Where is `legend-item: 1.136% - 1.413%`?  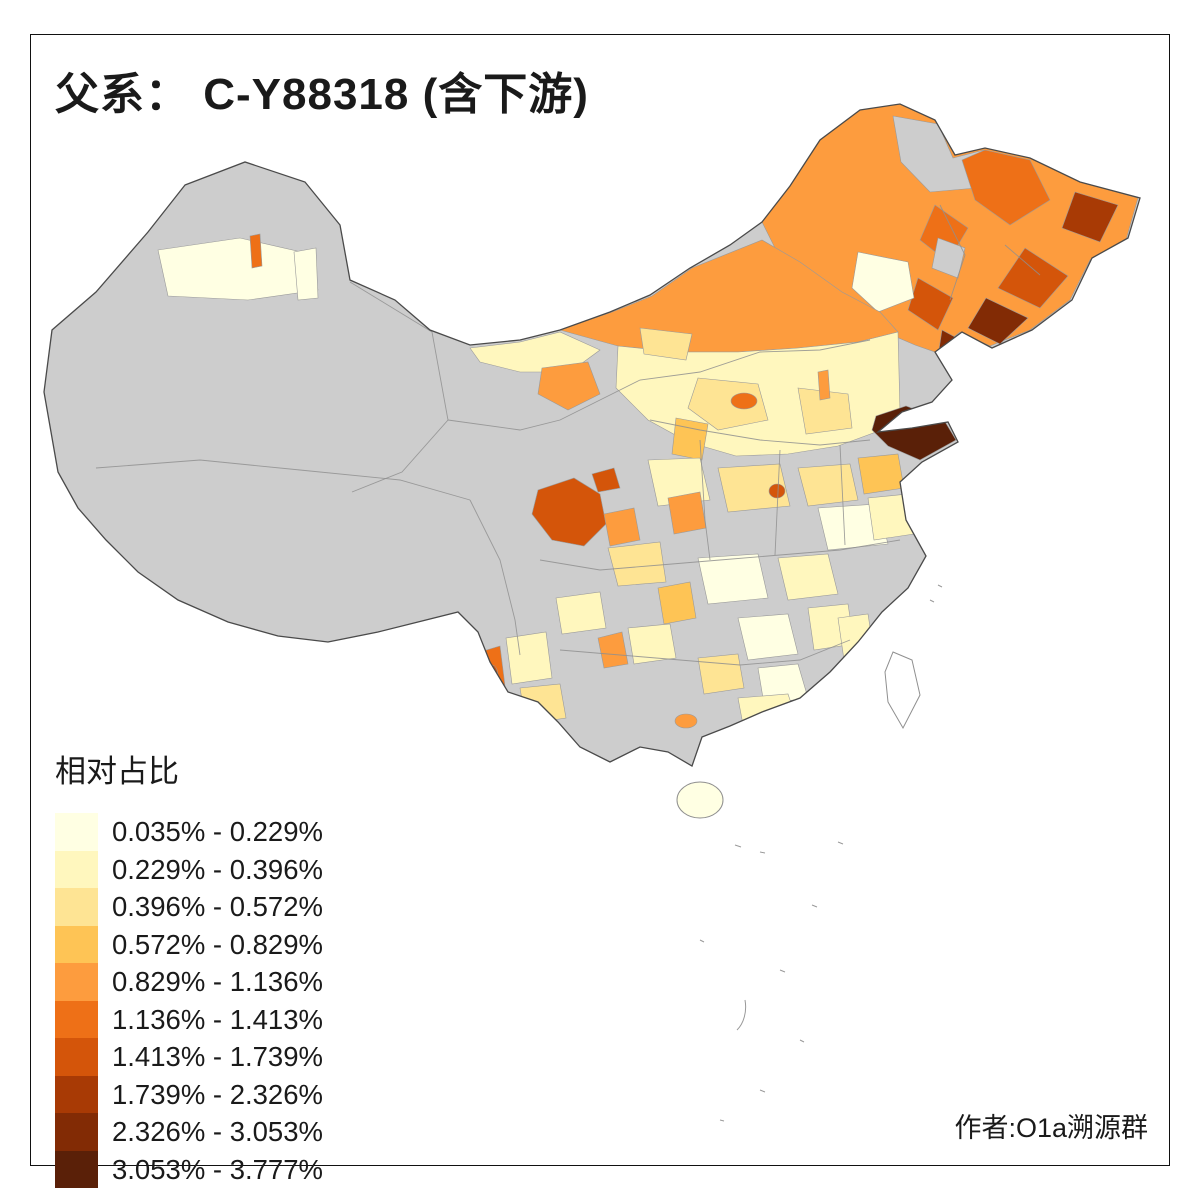 legend-item: 1.136% - 1.413% is located at coordinates (189, 1019).